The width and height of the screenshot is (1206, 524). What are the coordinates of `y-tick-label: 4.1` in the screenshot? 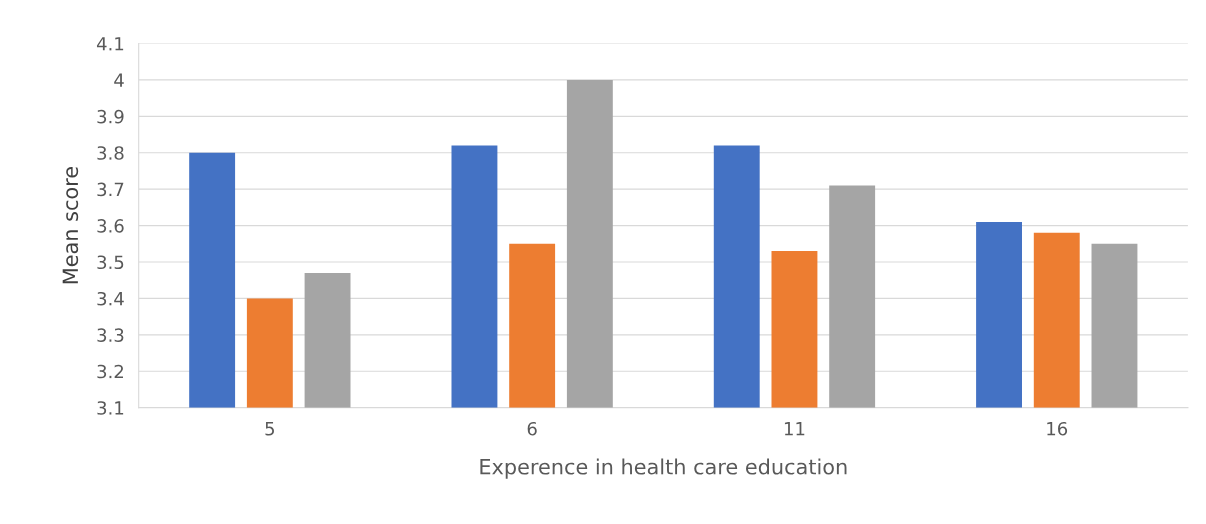 It's located at (110, 44).